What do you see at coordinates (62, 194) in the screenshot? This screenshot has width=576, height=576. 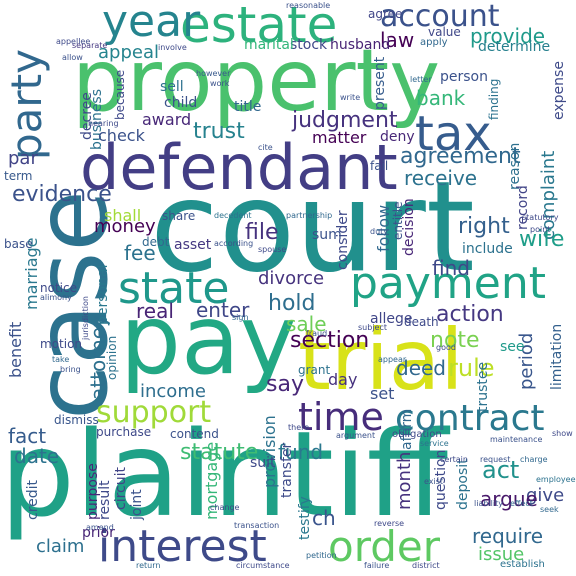 I see `word-evidence: evidence` at bounding box center [62, 194].